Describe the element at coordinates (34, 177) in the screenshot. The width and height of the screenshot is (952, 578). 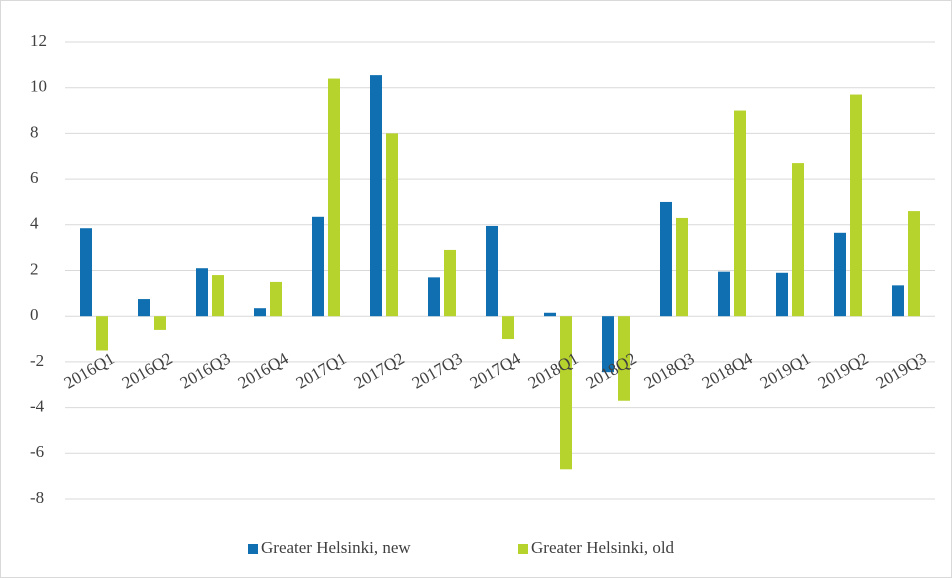
I see `y-tick-label: 6` at that location.